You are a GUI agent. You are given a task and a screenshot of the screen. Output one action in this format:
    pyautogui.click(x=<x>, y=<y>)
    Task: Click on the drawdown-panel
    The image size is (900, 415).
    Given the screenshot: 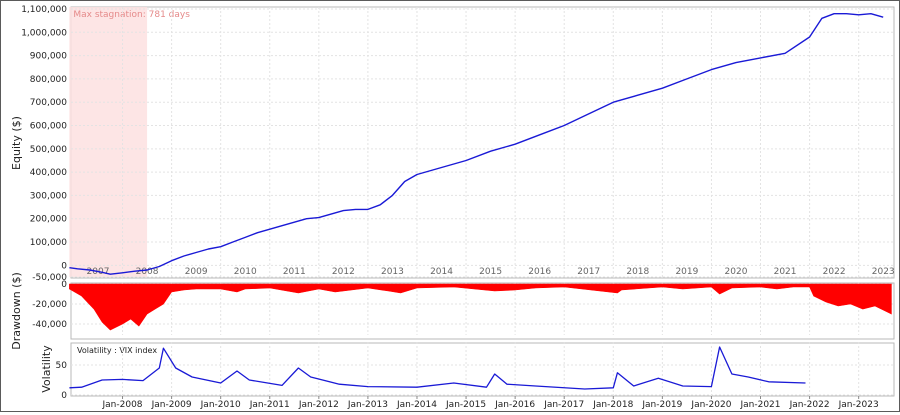 What is the action you would take?
    pyautogui.click(x=482, y=311)
    